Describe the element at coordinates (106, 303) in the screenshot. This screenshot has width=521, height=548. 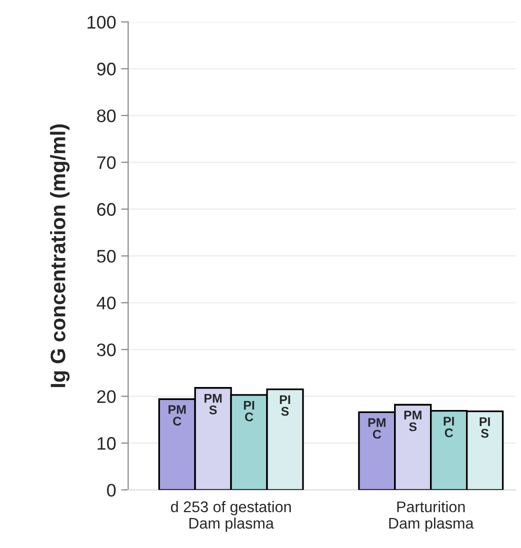
I see `y-tick-label: 40` at that location.